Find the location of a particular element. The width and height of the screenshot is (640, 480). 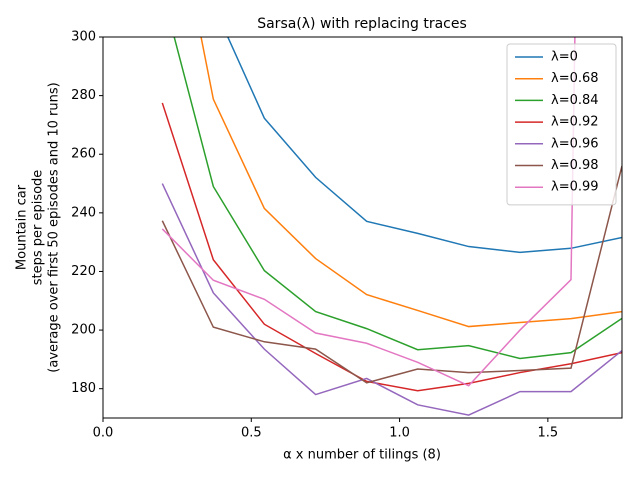

x-tick-label: 1.0 is located at coordinates (399, 433).